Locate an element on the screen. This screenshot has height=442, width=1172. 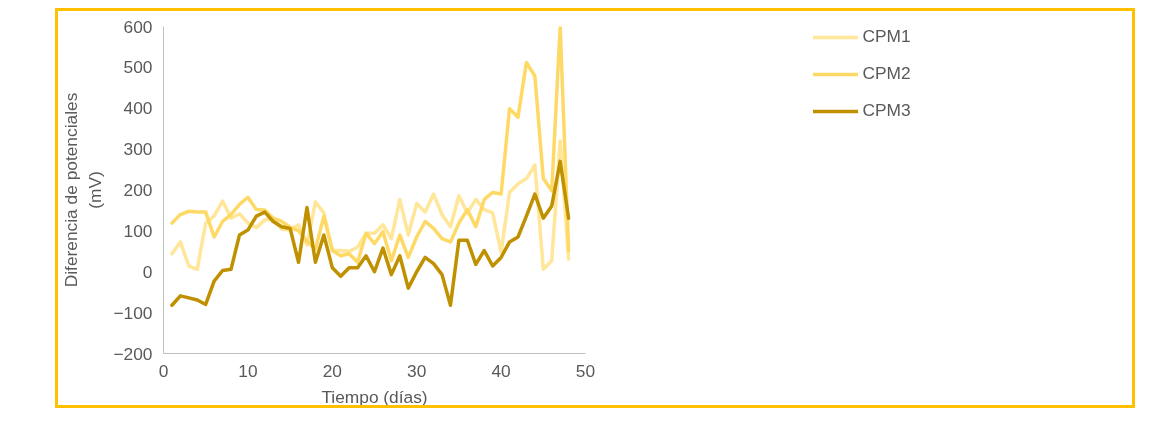
y-tick-label: −100 is located at coordinates (133, 312).